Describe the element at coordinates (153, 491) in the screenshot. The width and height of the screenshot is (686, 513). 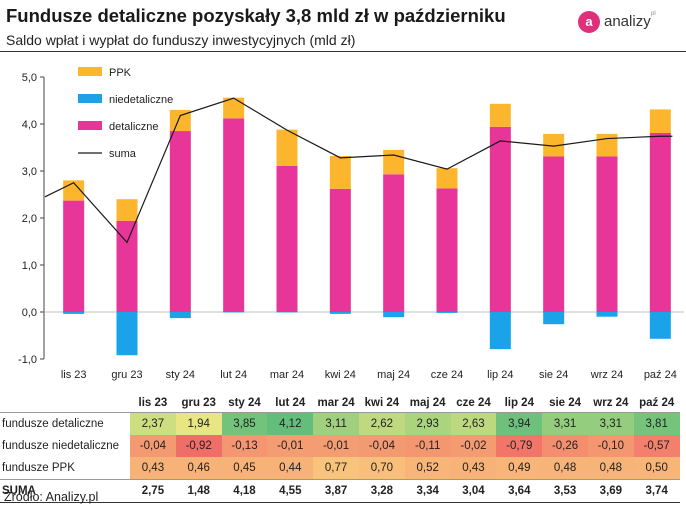
I see `table-cell: 2,75` at that location.